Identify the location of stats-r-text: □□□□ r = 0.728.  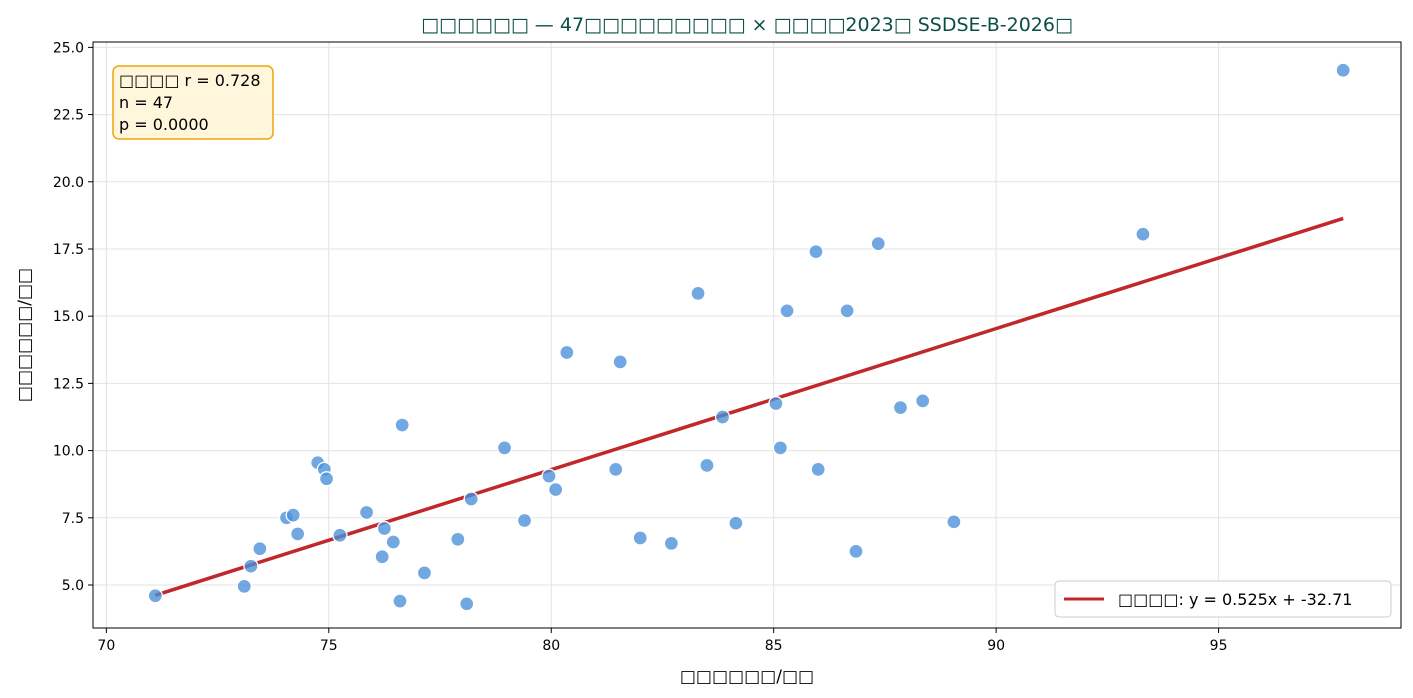
(190, 80).